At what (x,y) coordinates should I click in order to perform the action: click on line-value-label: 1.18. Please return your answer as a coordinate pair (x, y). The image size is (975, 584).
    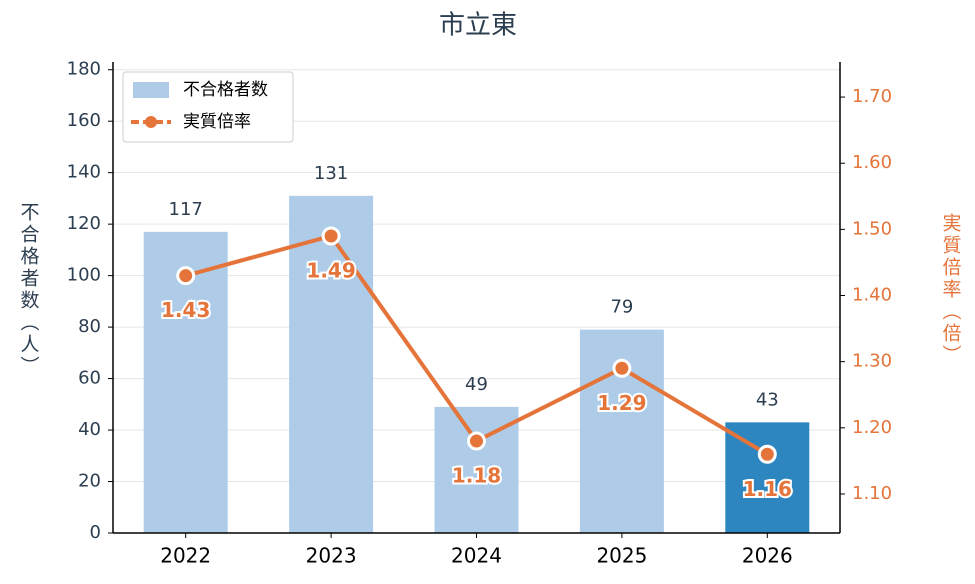
    Looking at the image, I should click on (476, 476).